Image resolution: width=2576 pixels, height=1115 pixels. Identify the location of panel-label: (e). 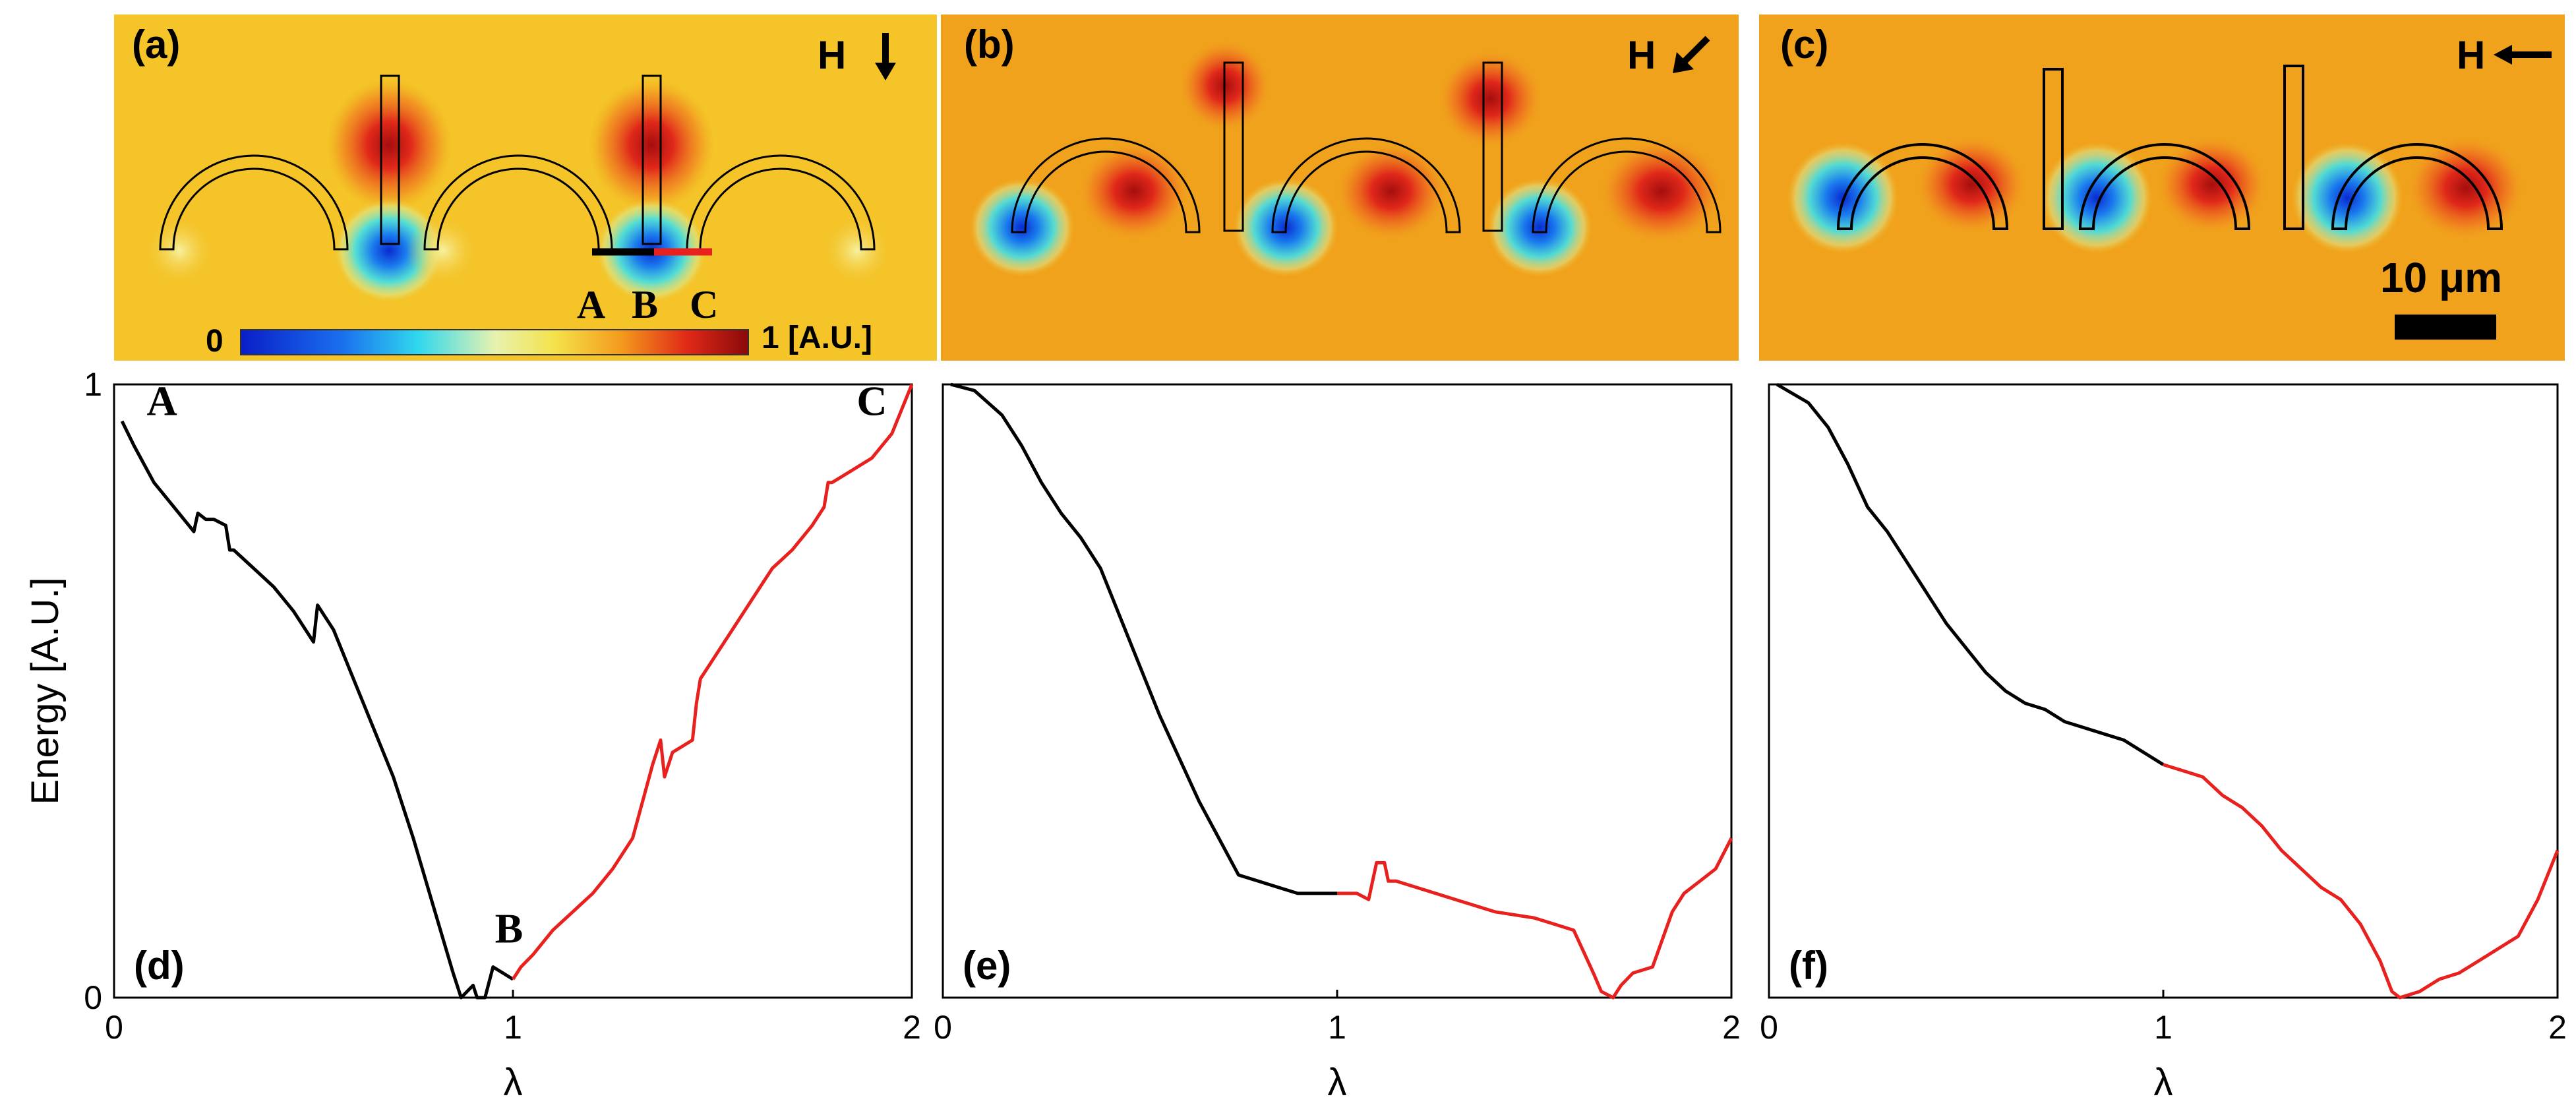
(987, 966).